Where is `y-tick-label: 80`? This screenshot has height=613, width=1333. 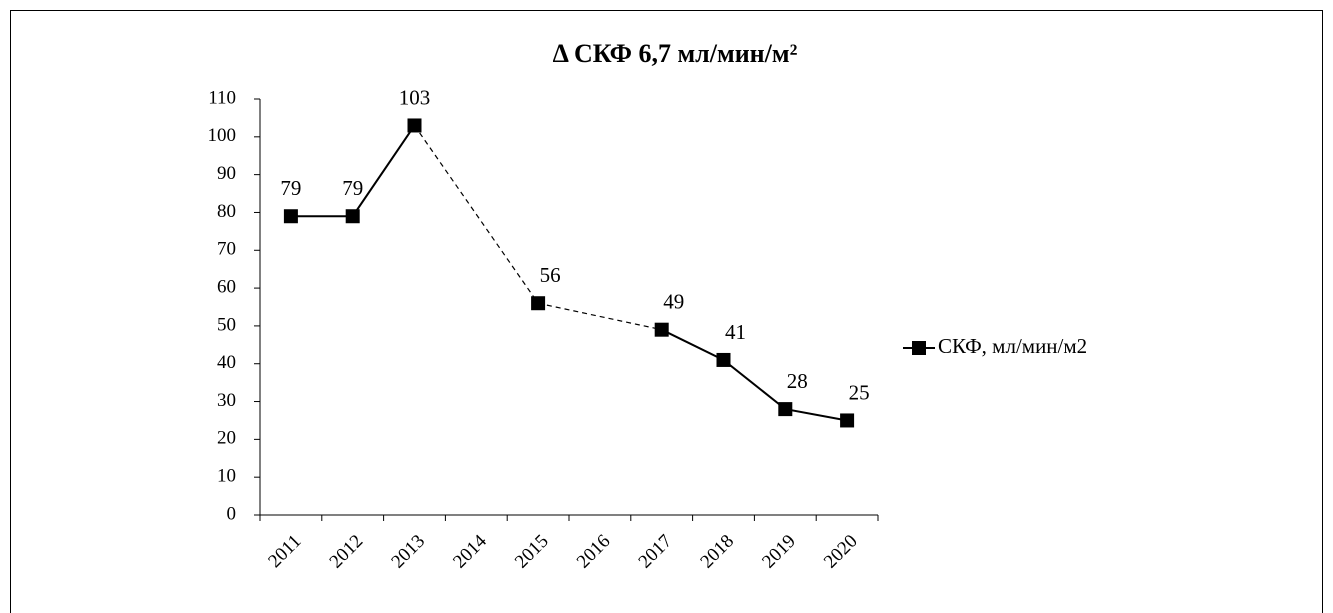 y-tick-label: 80 is located at coordinates (226, 211).